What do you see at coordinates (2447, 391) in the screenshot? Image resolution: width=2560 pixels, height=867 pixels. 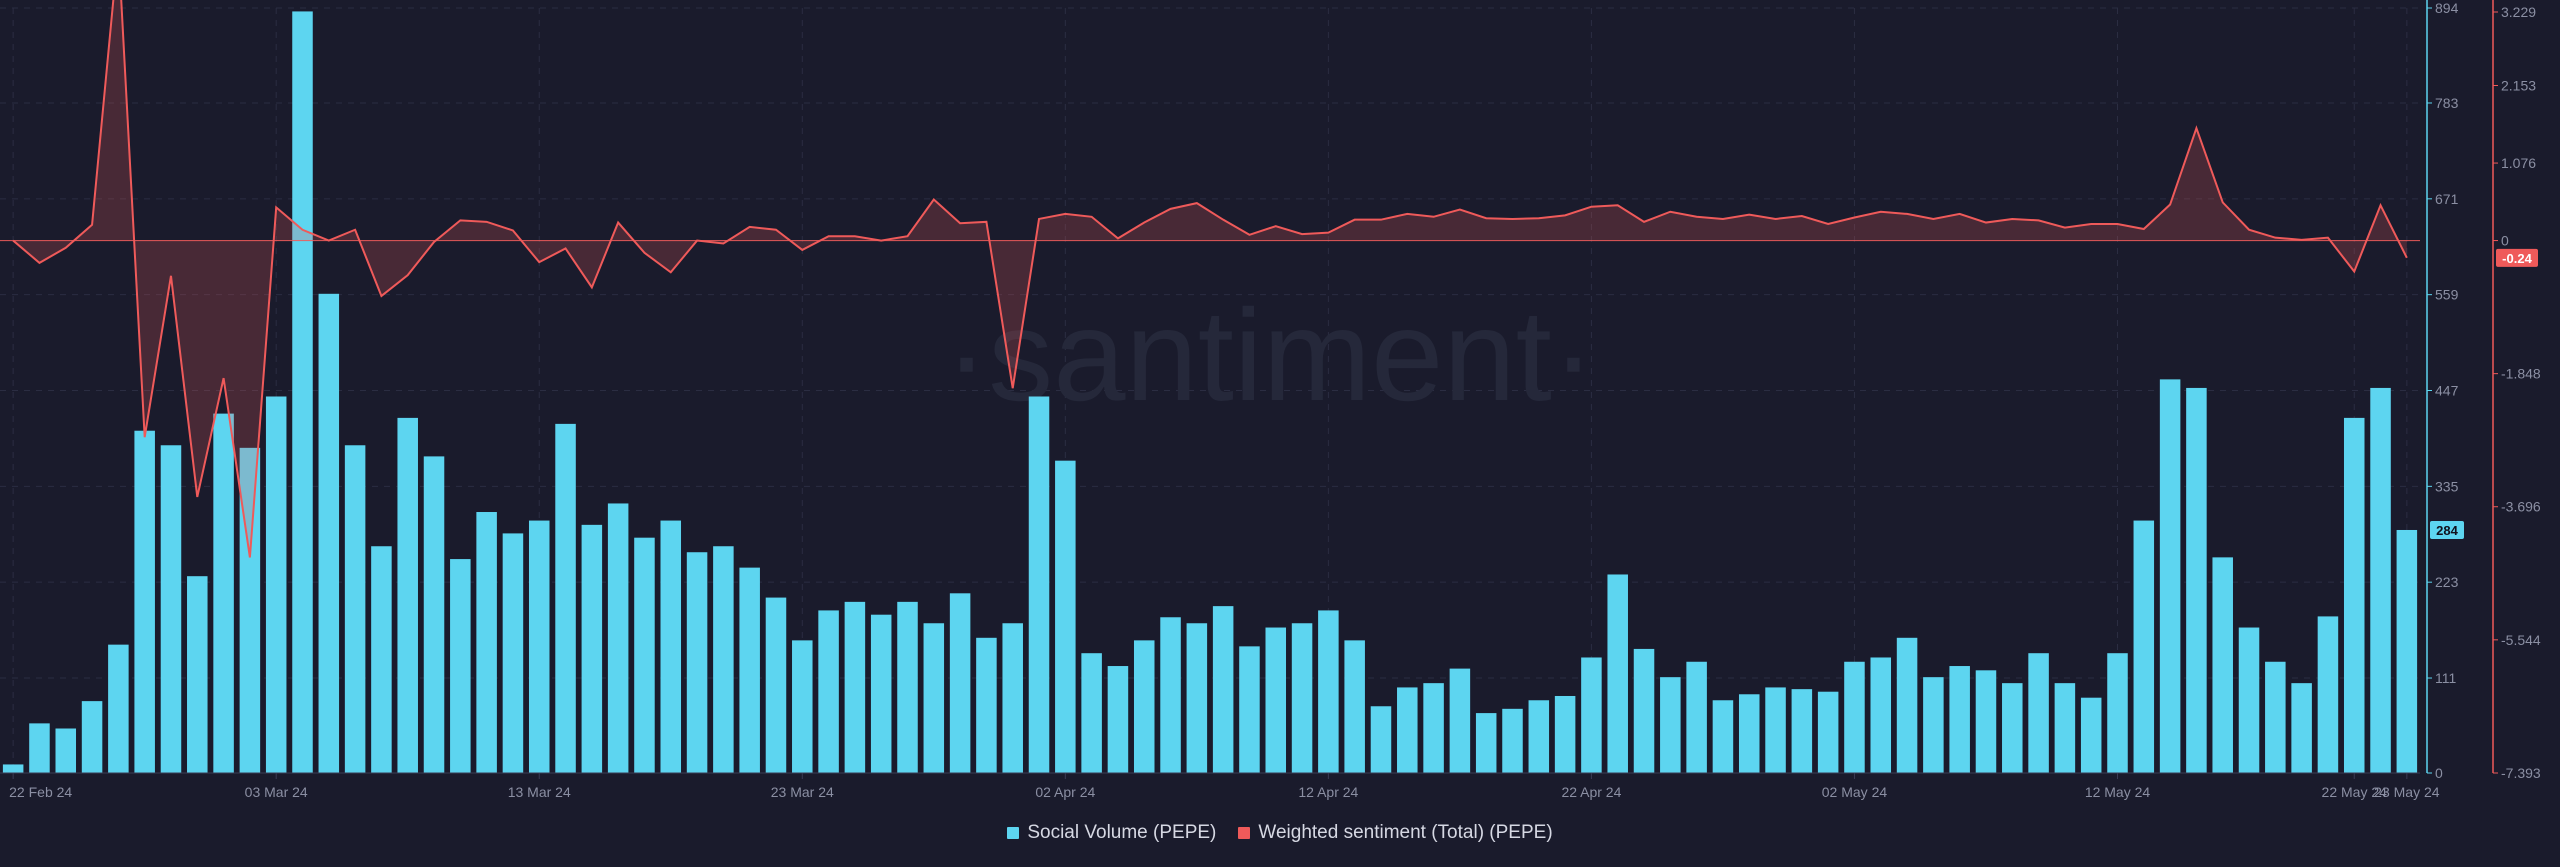 I see `volume-tick-label: 447` at bounding box center [2447, 391].